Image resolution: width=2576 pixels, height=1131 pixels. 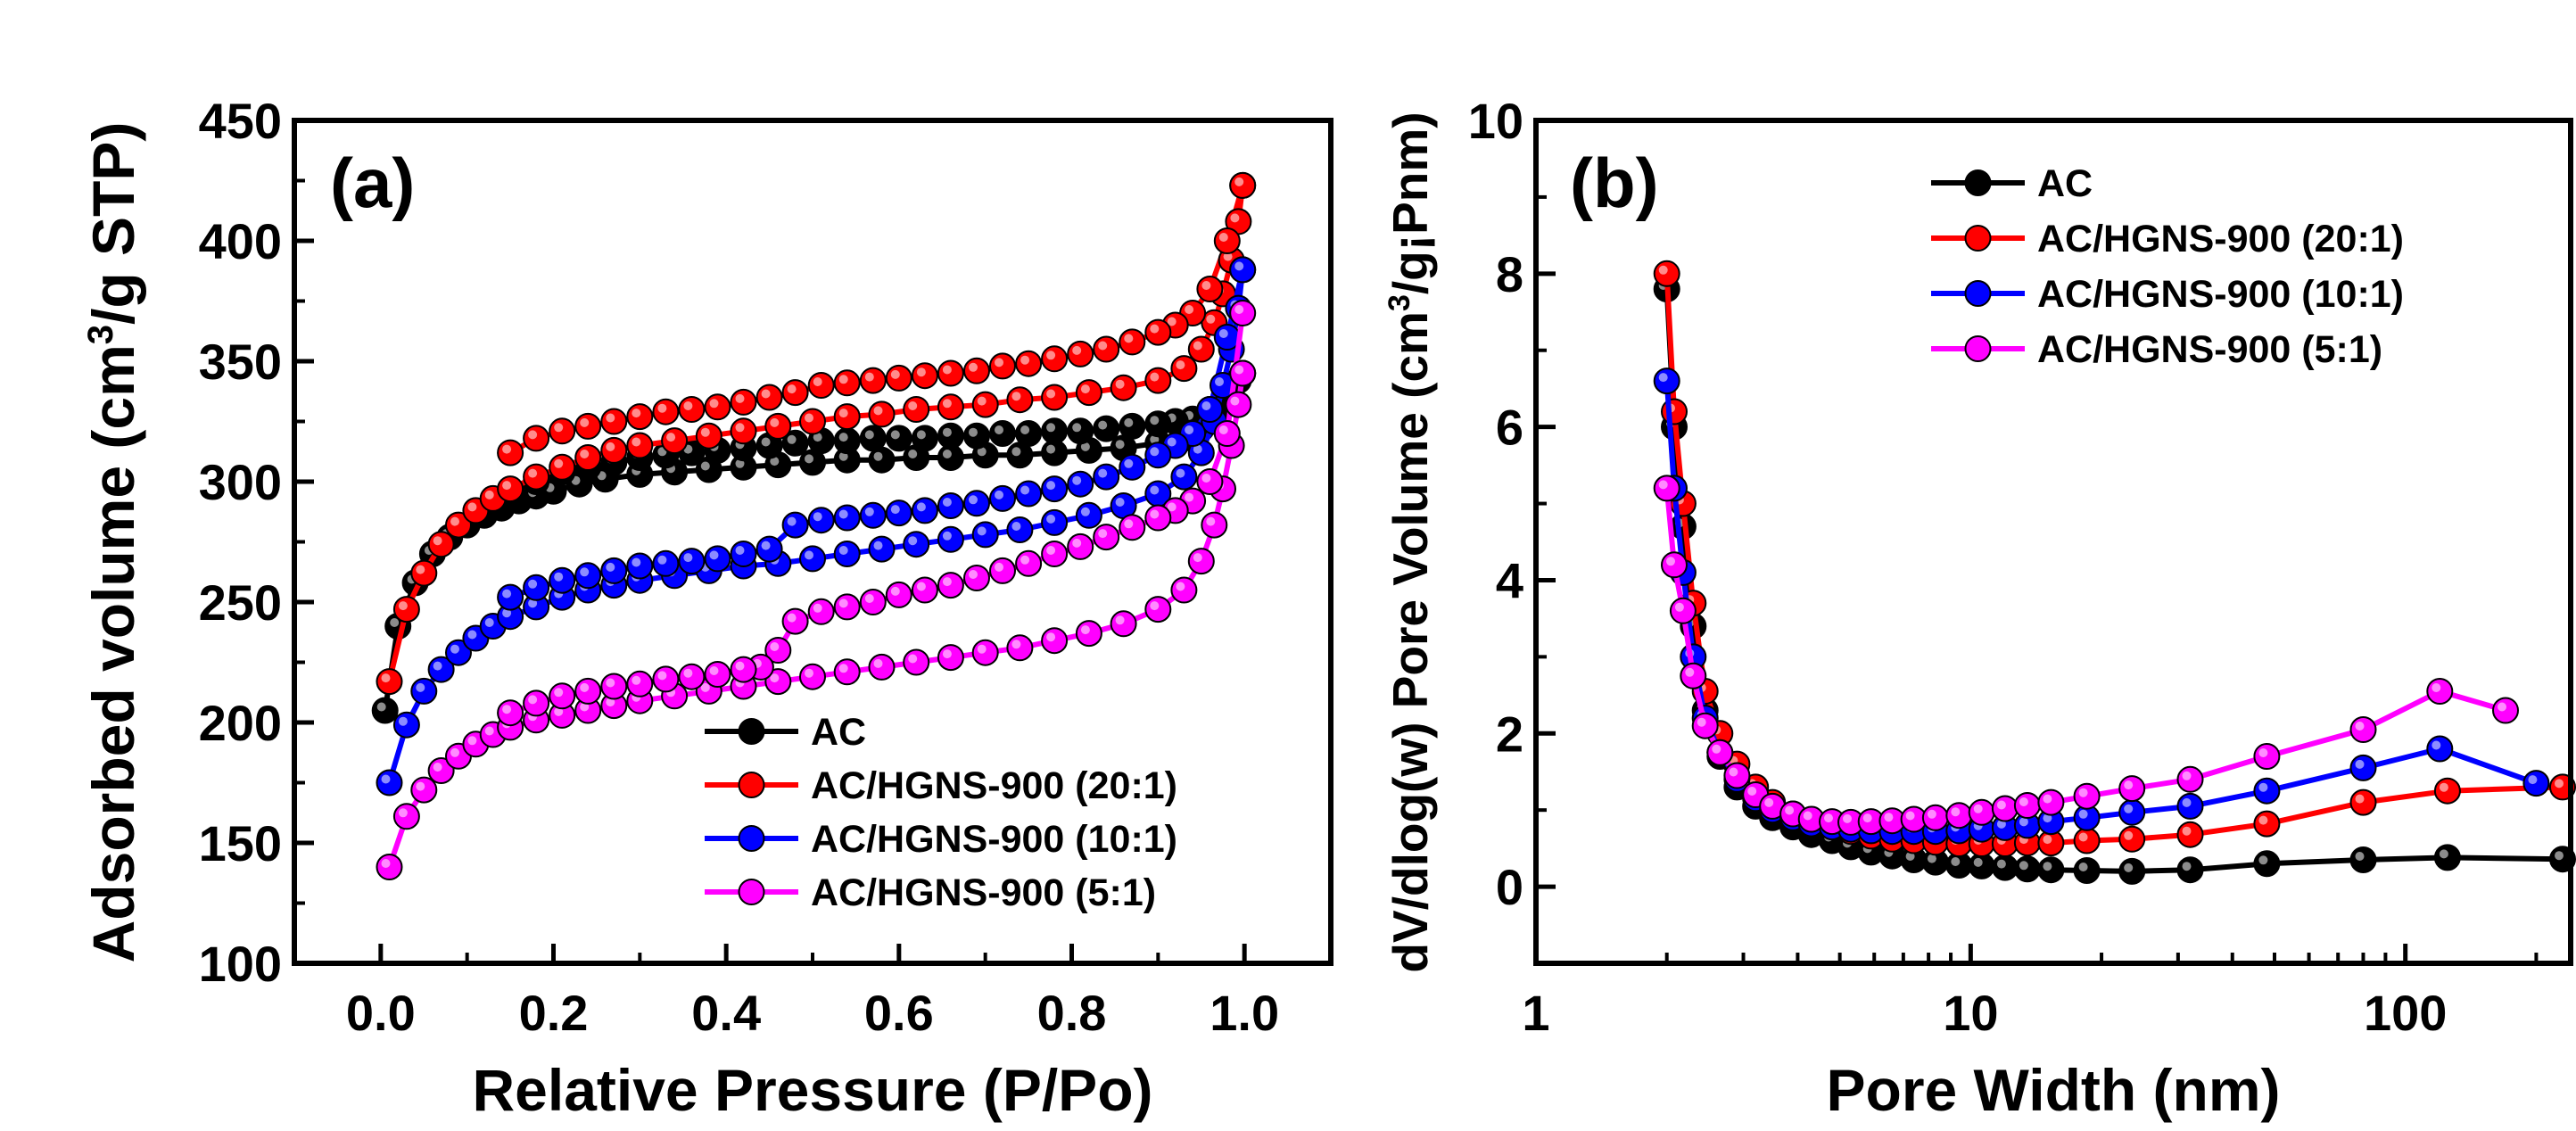 What do you see at coordinates (240, 121) in the screenshot?
I see `a-ytick-label: 450` at bounding box center [240, 121].